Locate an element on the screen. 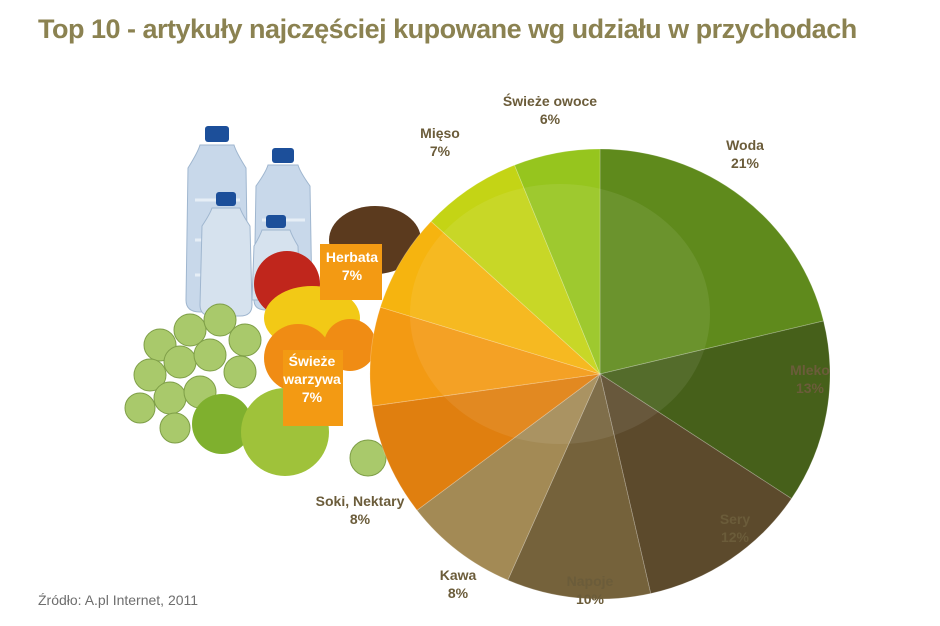 This screenshot has height=626, width=940. pie-category-label: Kawa is located at coordinates (458, 575).